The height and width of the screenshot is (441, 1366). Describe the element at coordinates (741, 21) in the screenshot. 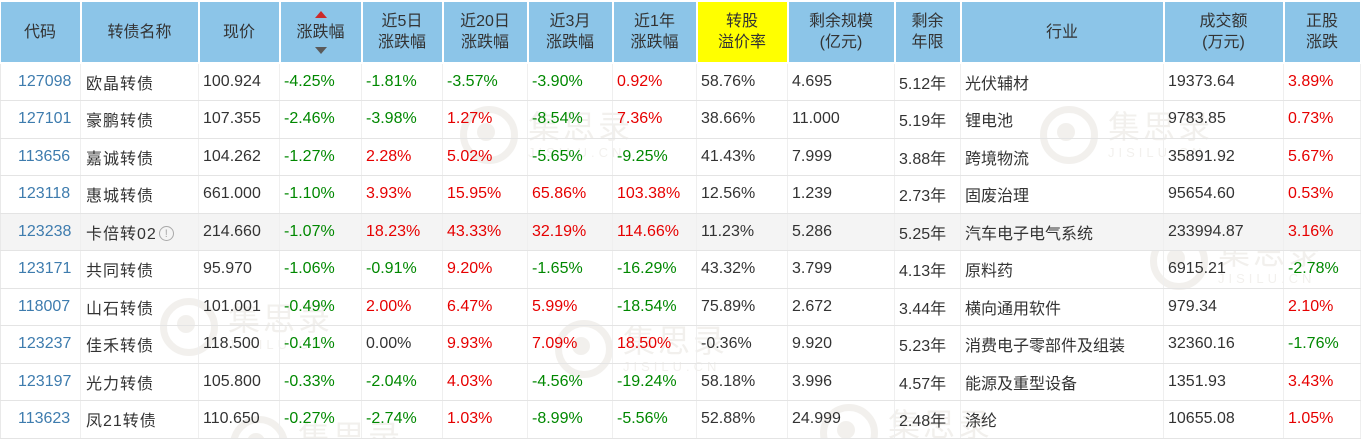

I see `col-header-label: 转股` at that location.